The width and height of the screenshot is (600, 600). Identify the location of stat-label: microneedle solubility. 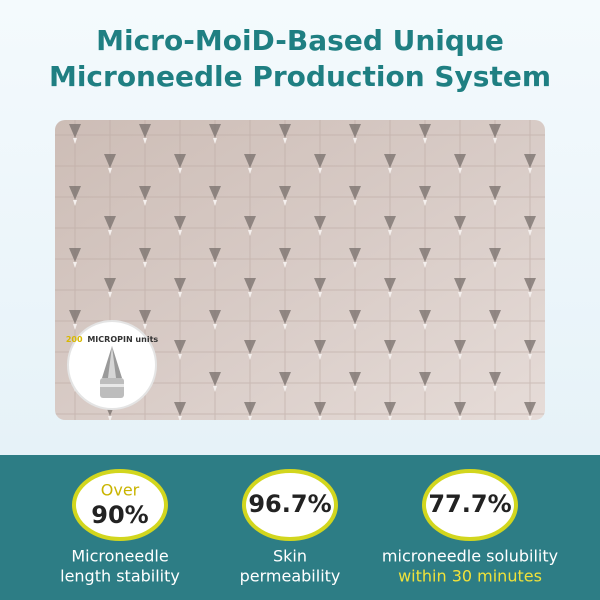
(470, 556).